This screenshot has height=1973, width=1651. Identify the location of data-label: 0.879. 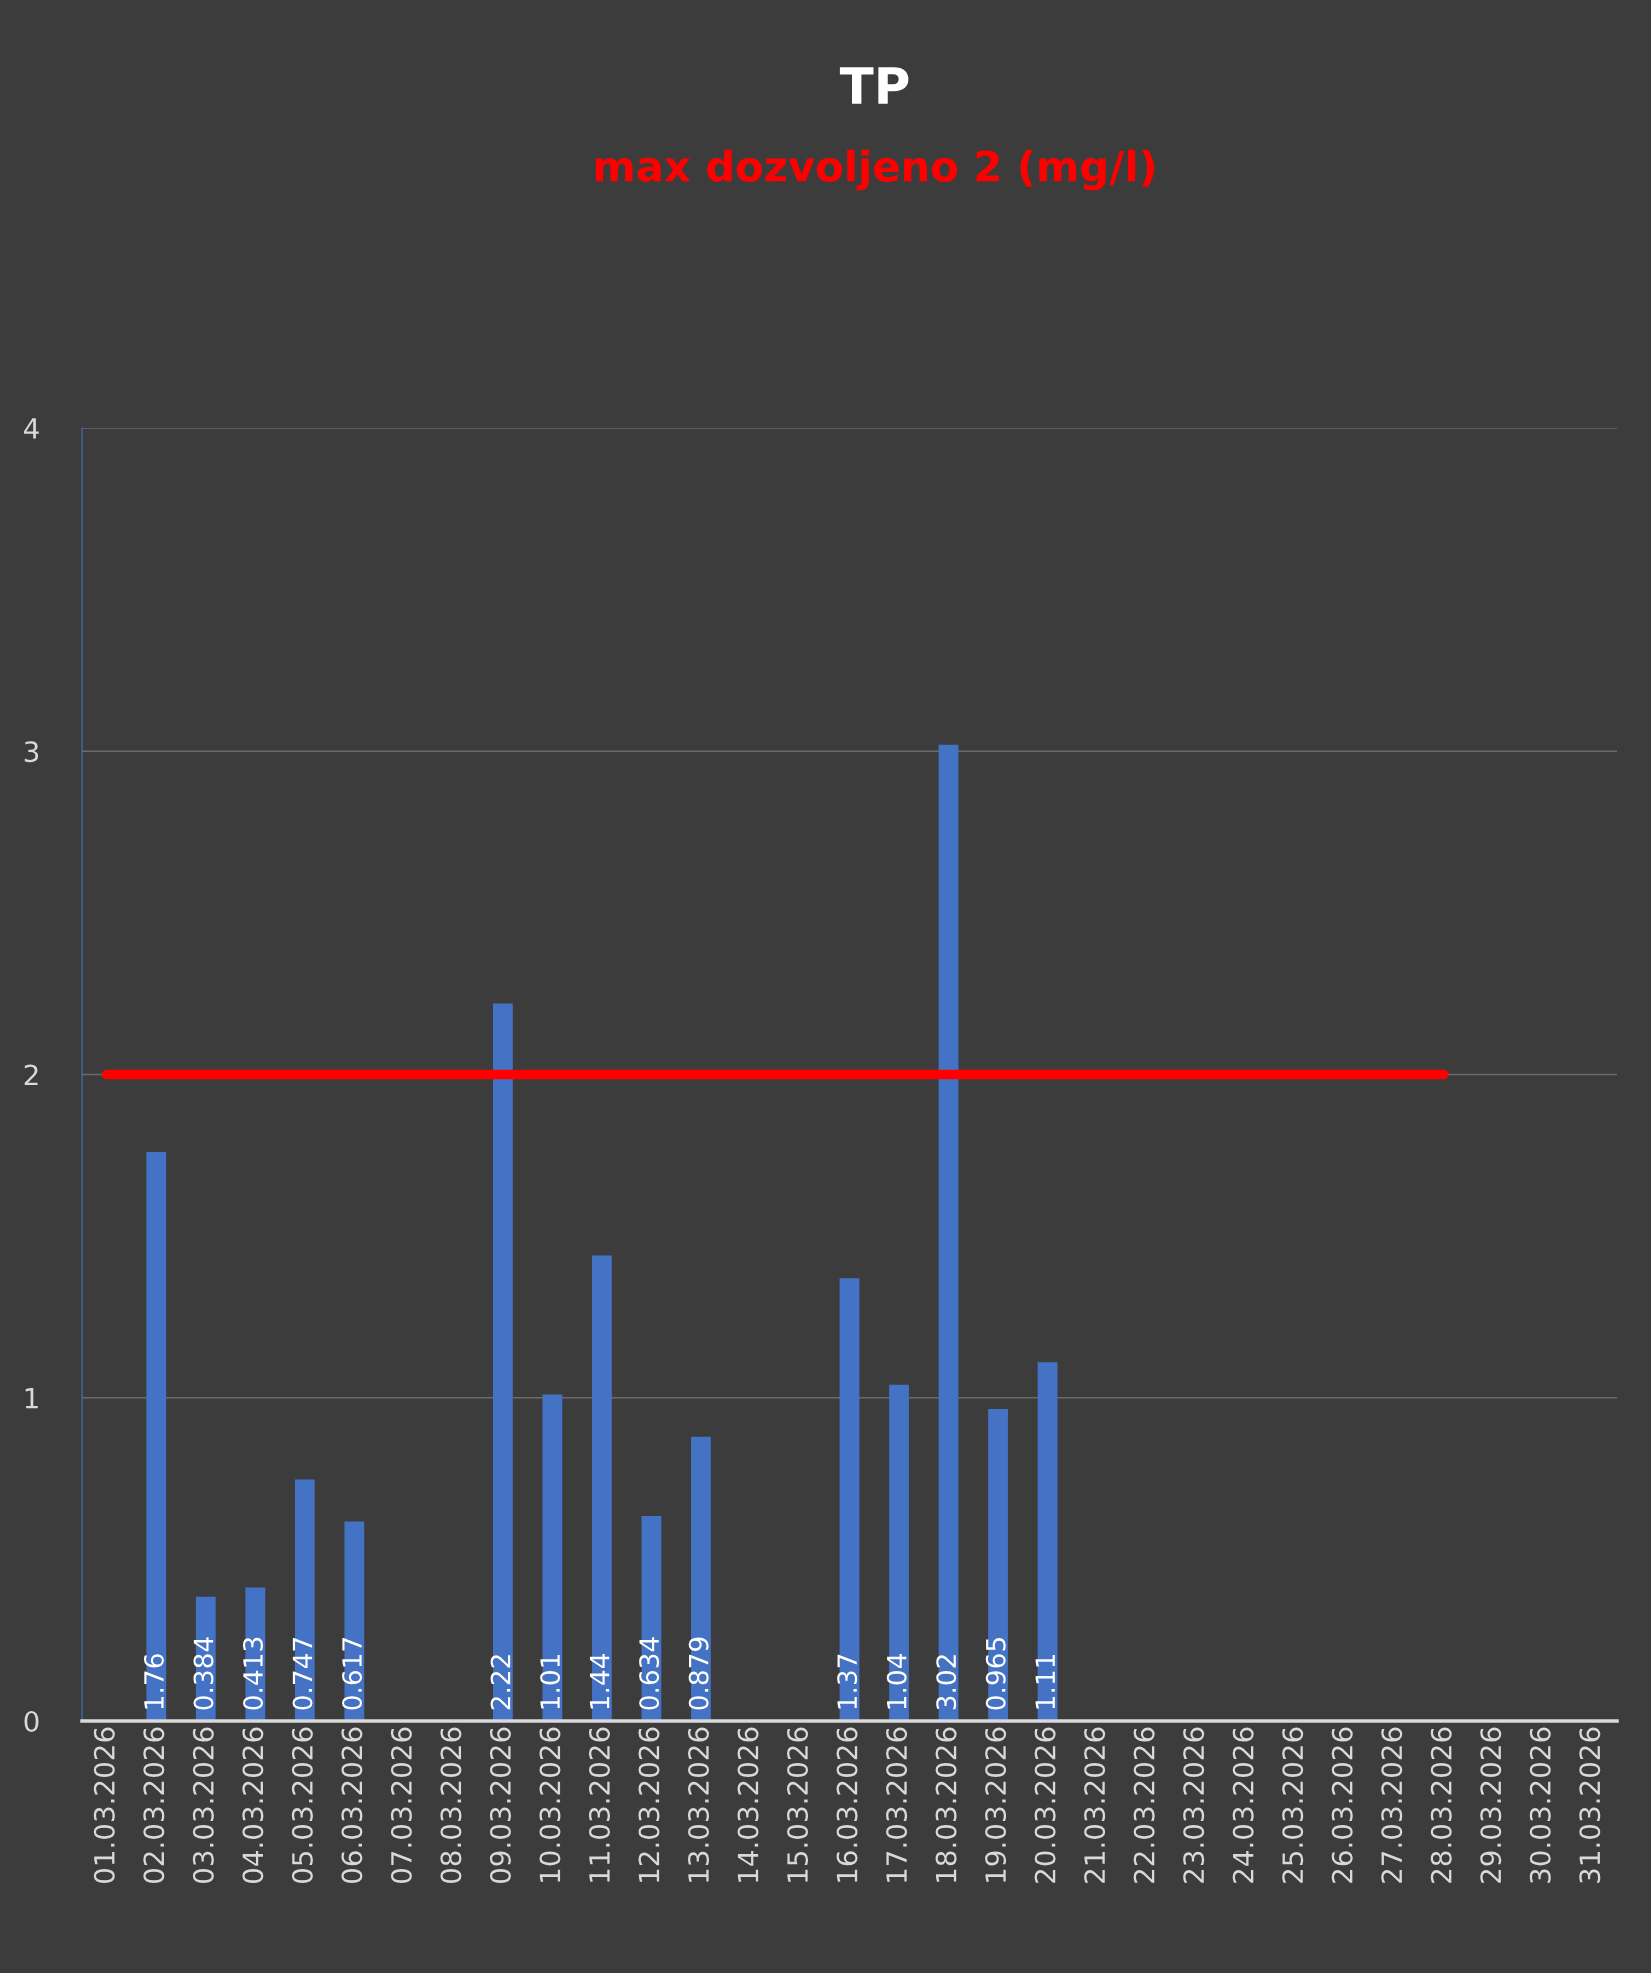
(698, 1673).